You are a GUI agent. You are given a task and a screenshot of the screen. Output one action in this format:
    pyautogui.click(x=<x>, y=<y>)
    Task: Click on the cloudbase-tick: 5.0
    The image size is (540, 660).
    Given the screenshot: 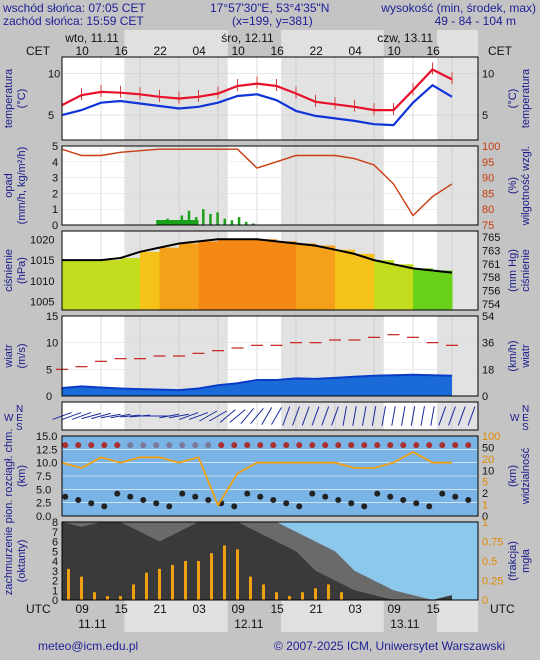 What is the action you would take?
    pyautogui.click(x=43, y=490)
    